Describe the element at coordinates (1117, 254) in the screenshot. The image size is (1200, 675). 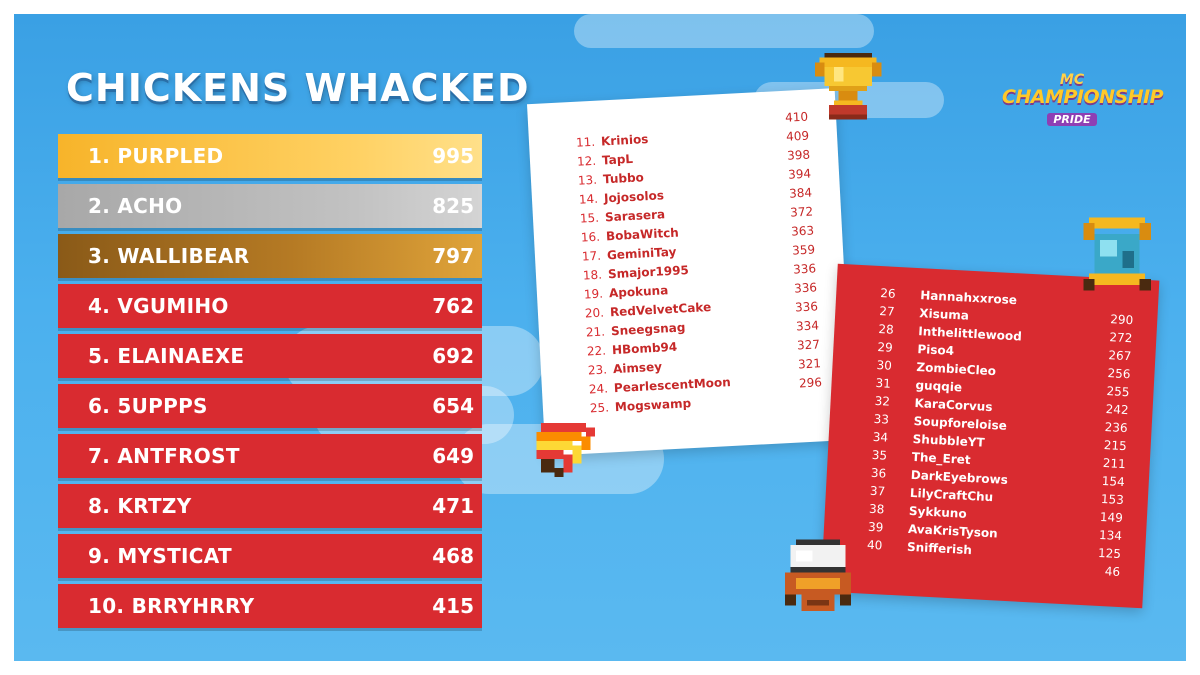
I see `crown-gem-icon` at that location.